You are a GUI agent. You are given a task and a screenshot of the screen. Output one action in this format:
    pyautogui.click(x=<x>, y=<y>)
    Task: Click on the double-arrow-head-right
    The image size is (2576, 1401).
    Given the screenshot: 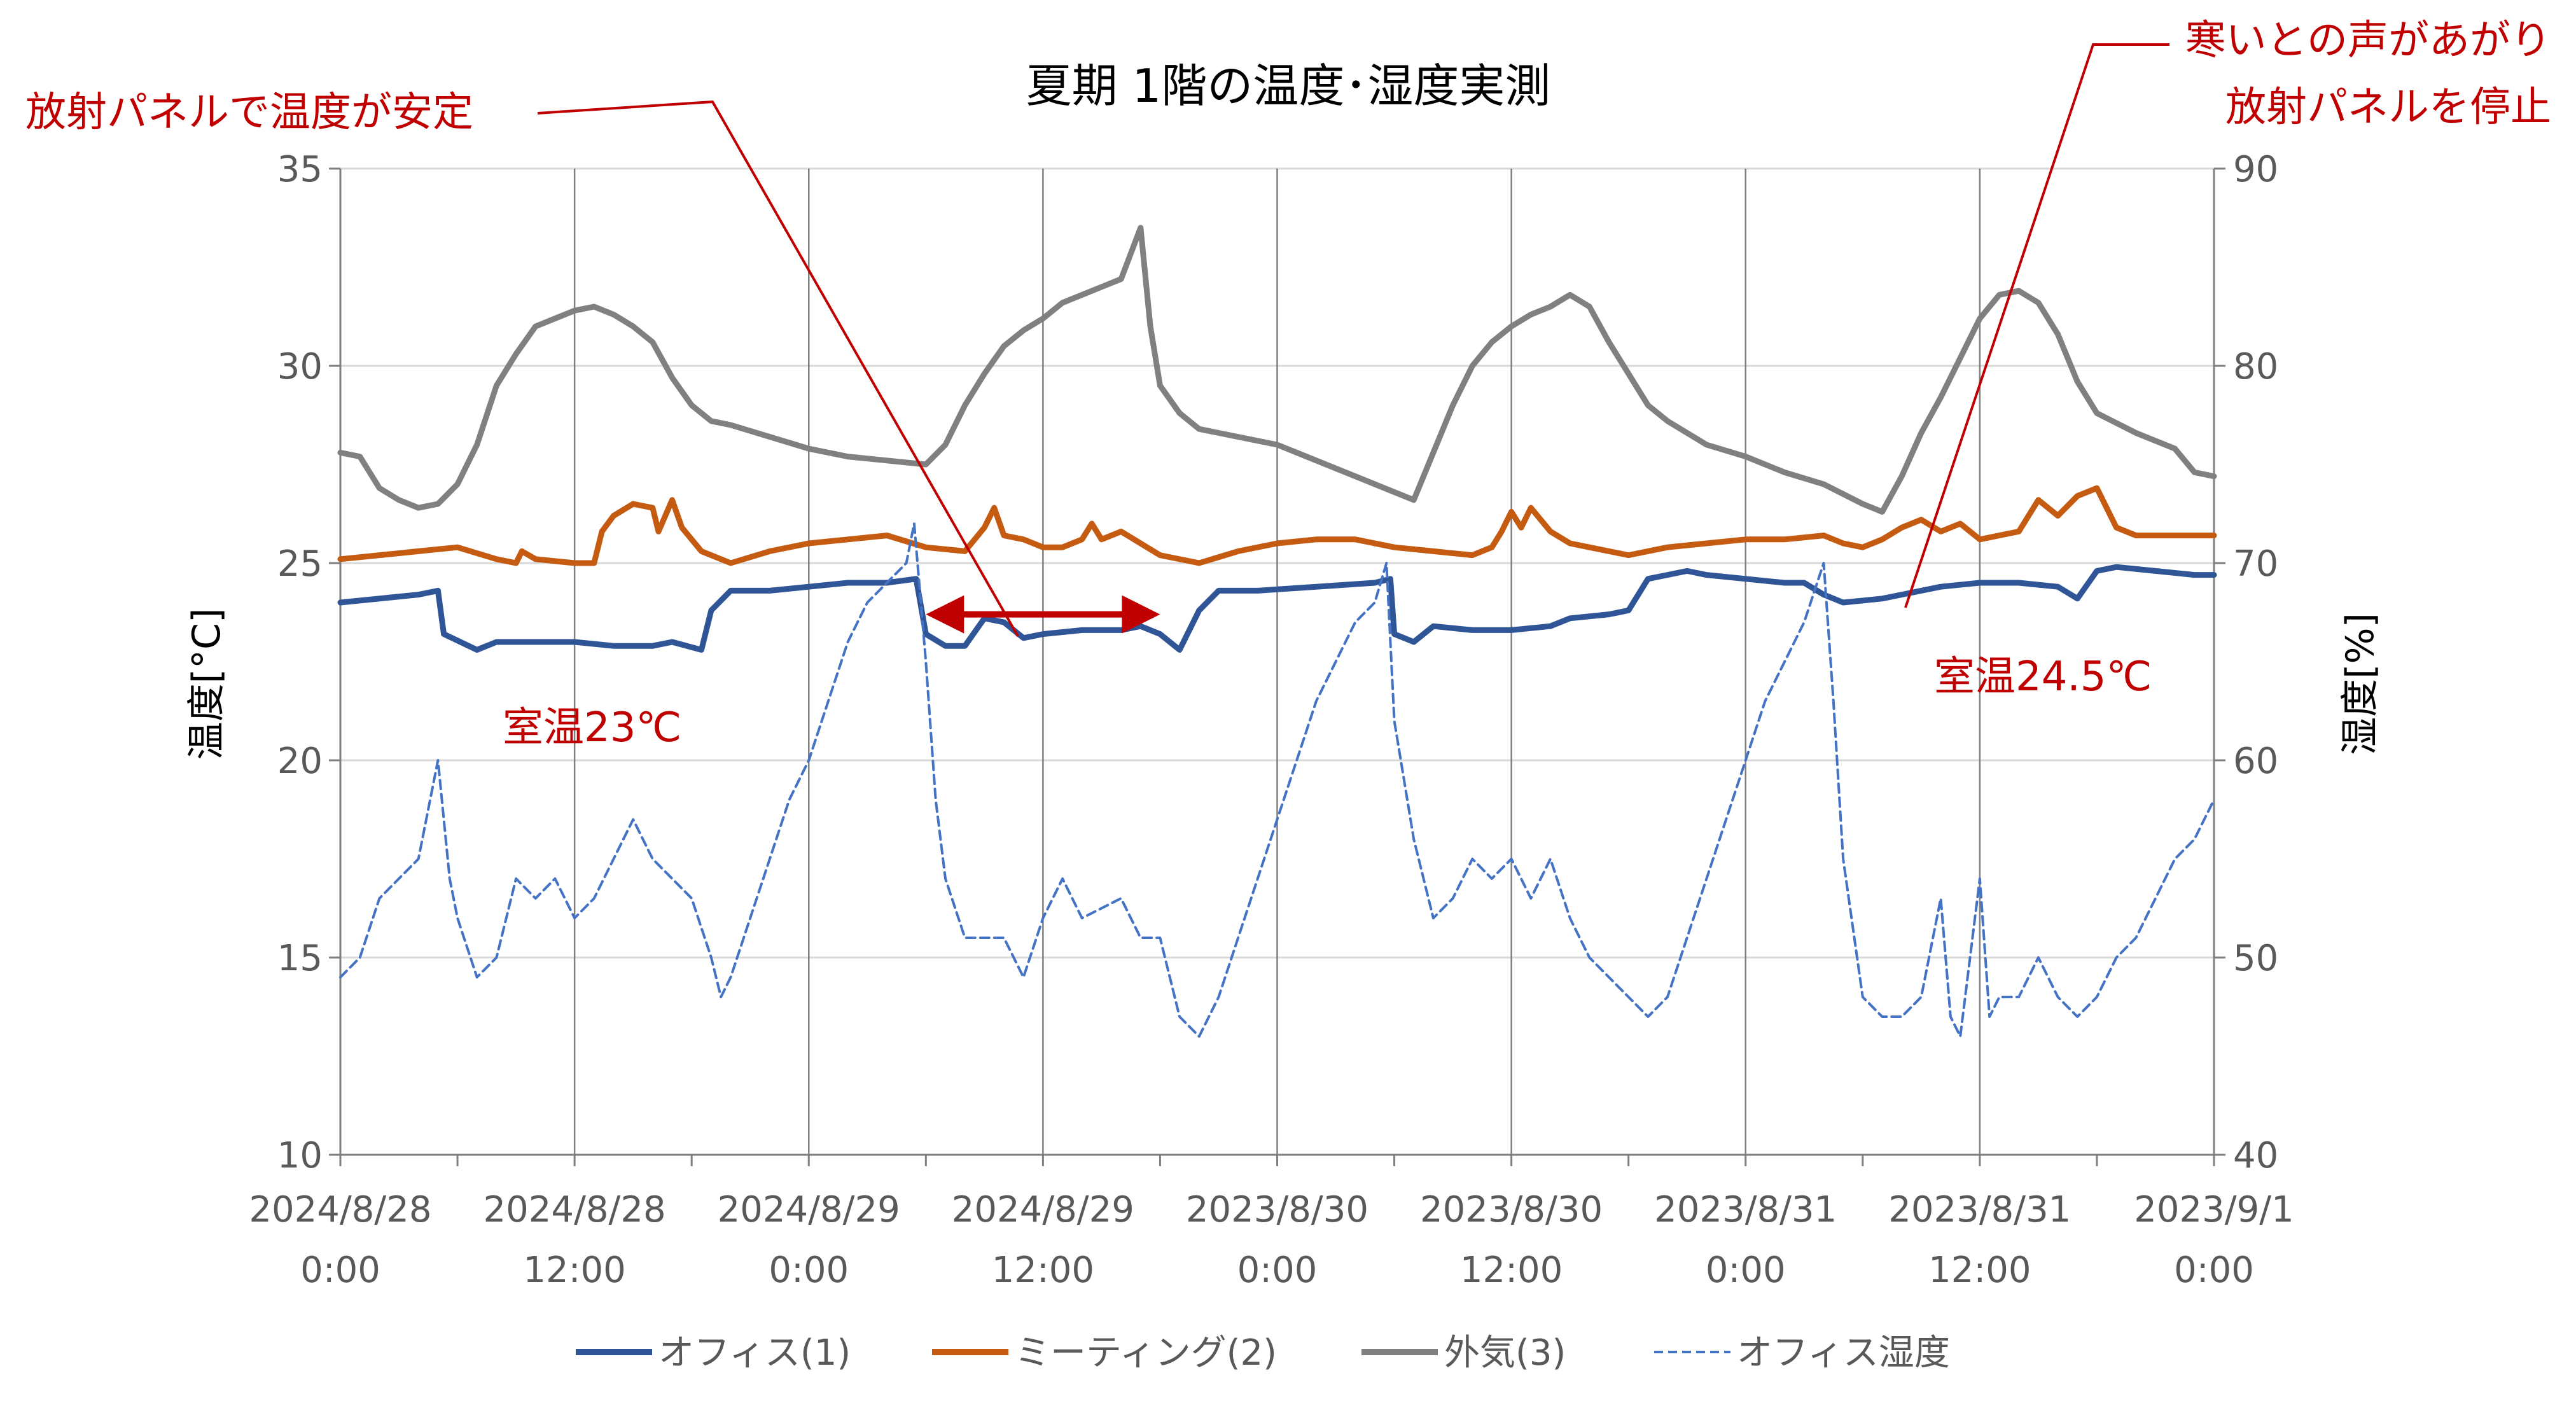 What is the action you would take?
    pyautogui.click(x=1141, y=614)
    